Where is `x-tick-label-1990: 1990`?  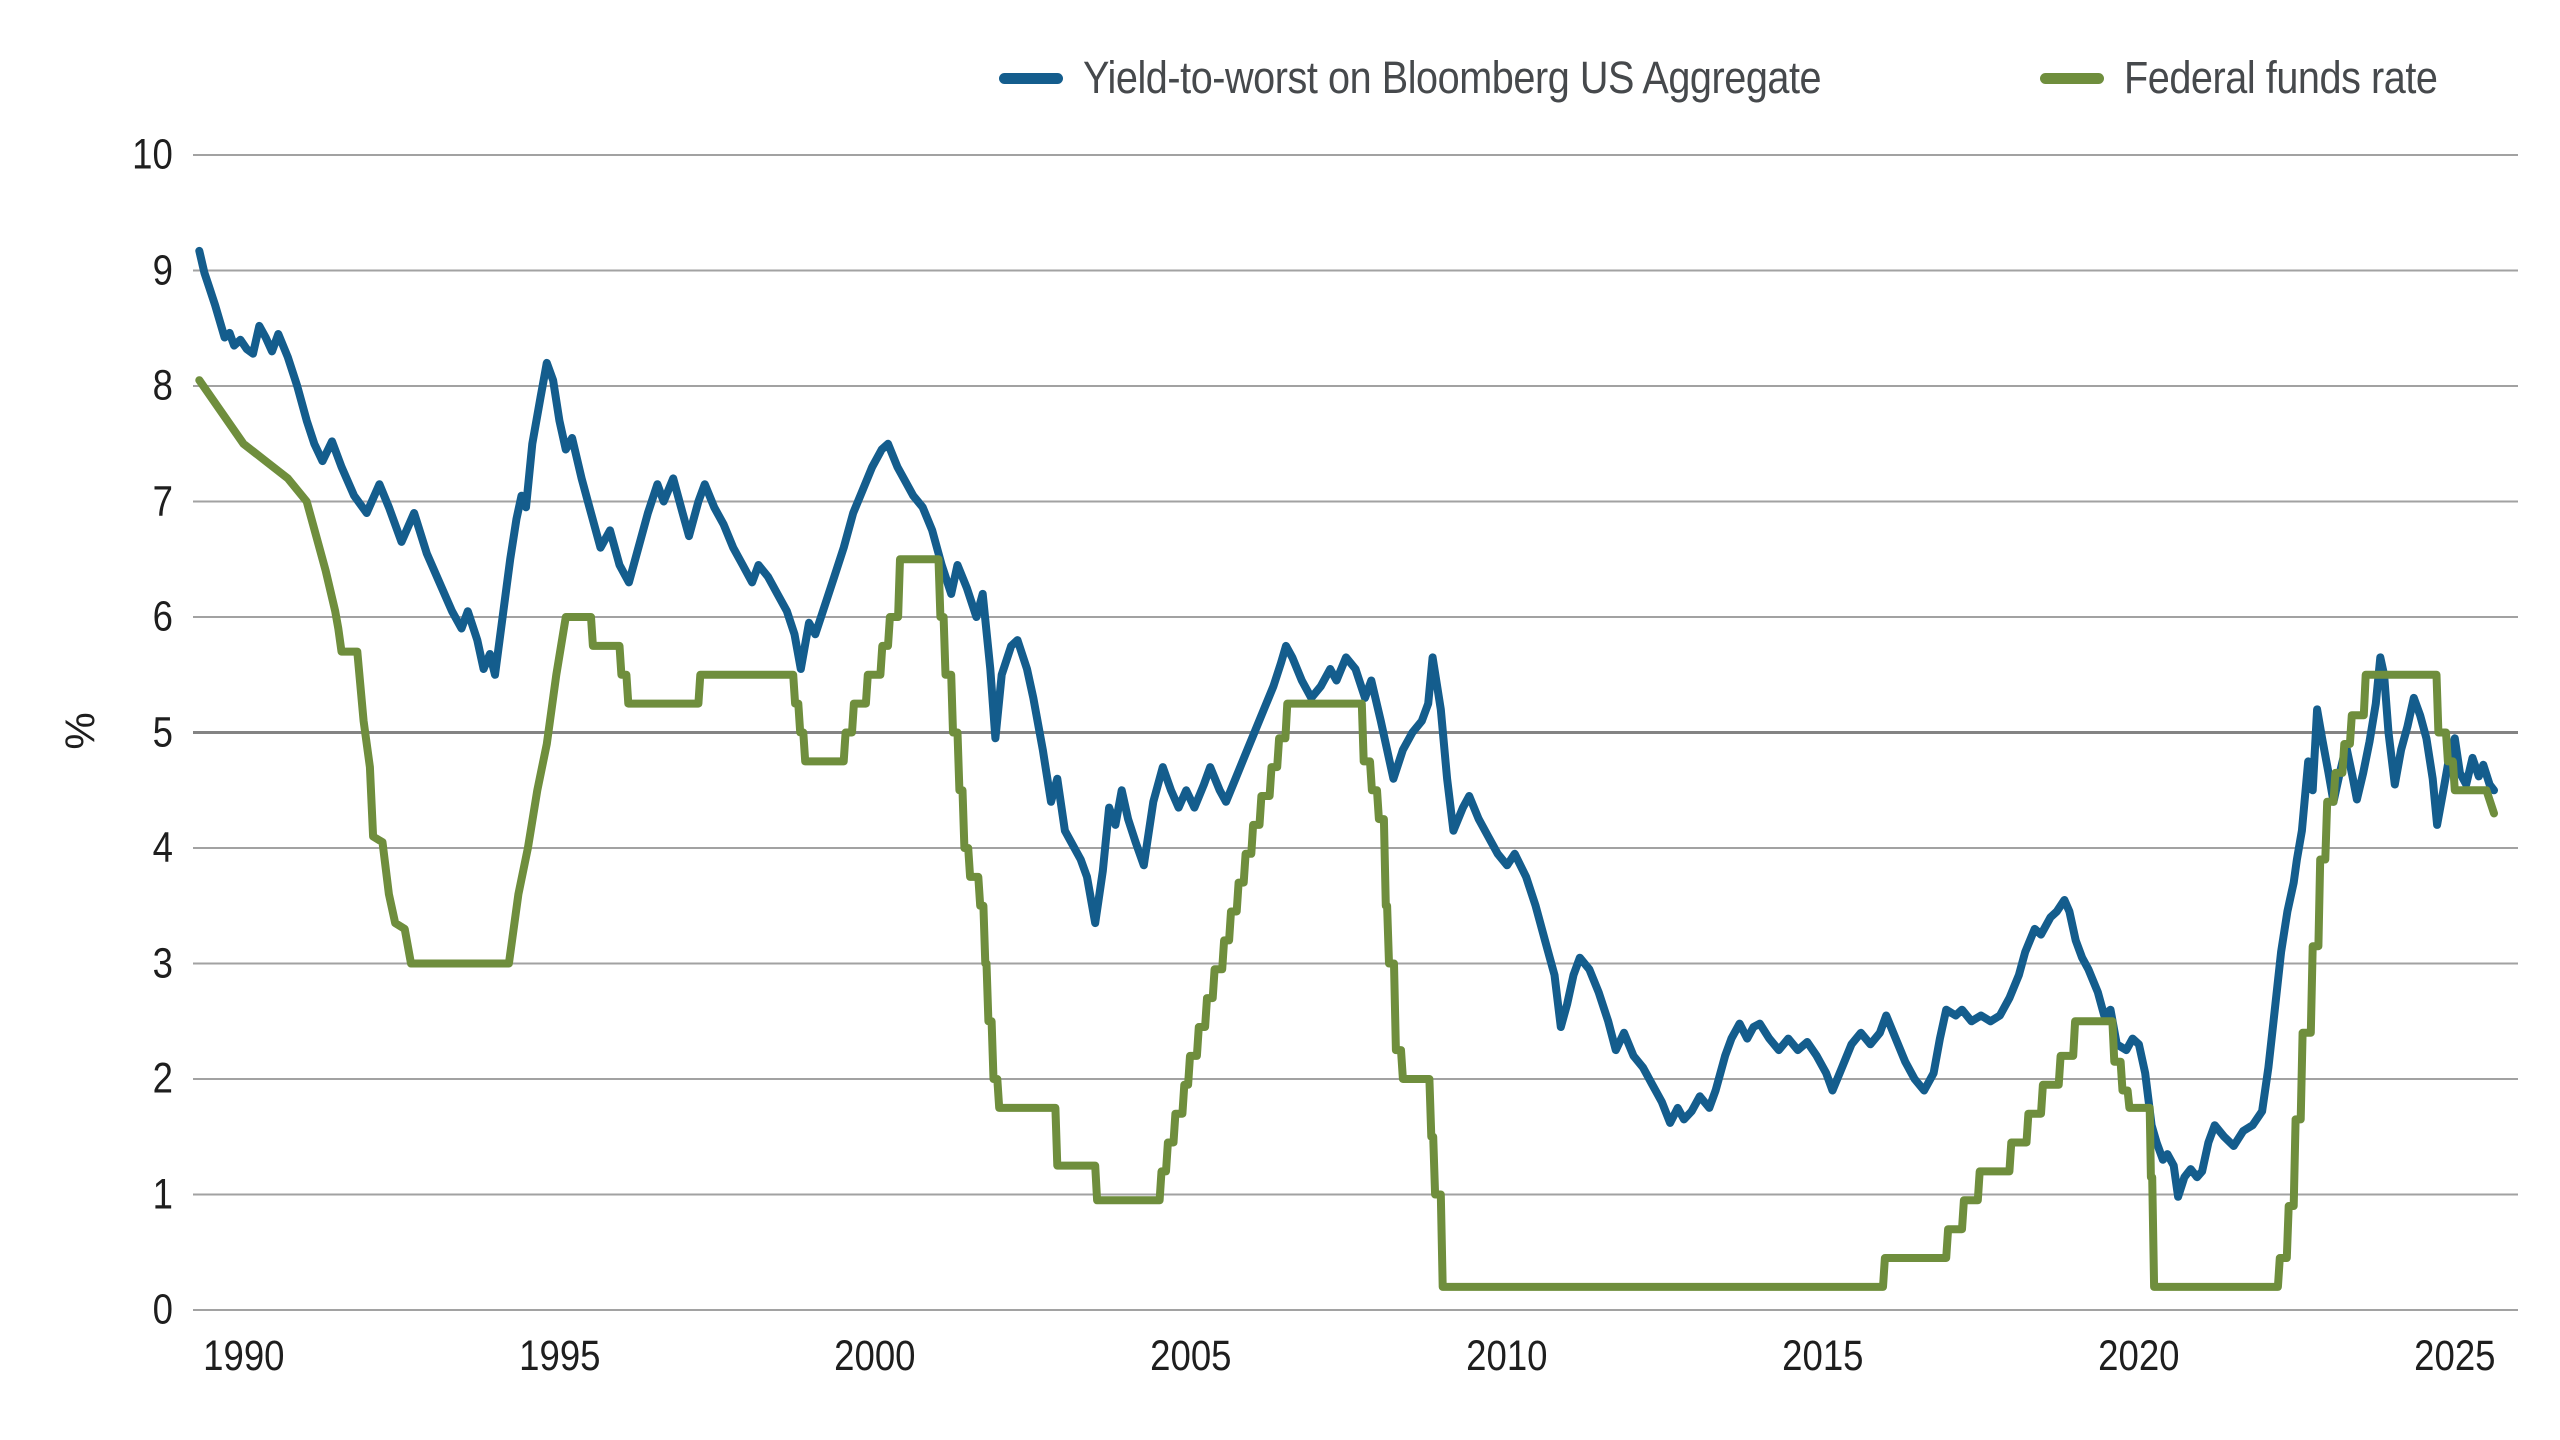 x-tick-label-1990: 1990 is located at coordinates (243, 1356).